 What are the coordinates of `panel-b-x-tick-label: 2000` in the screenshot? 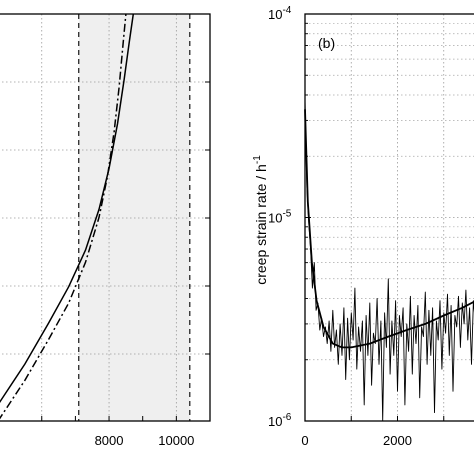 It's located at (397, 440).